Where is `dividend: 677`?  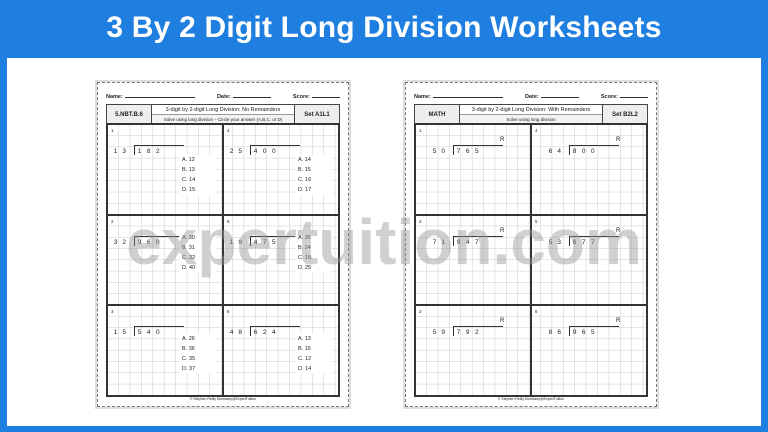 dividend: 677 is located at coordinates (593, 240).